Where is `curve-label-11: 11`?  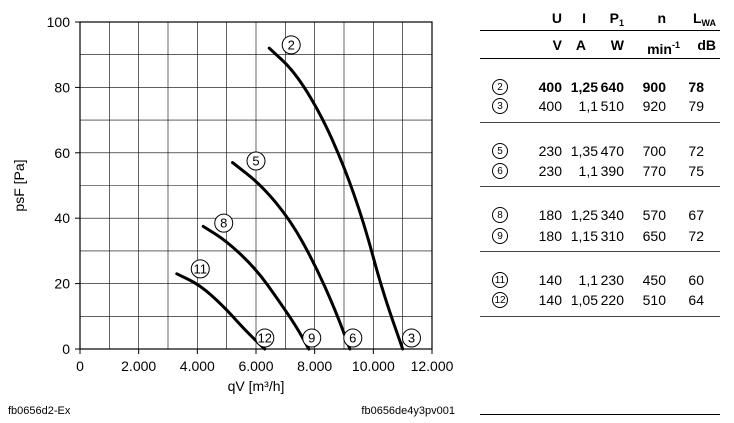
curve-label-11: 11 is located at coordinates (201, 268).